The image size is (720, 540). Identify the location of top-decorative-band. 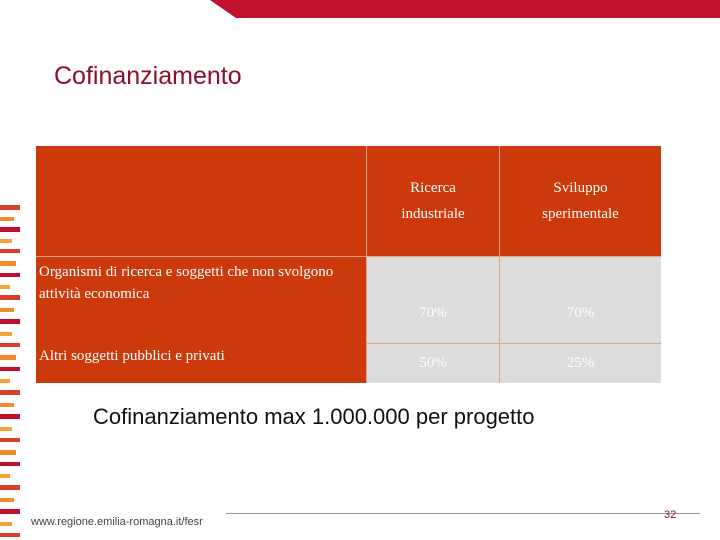
(360, 30).